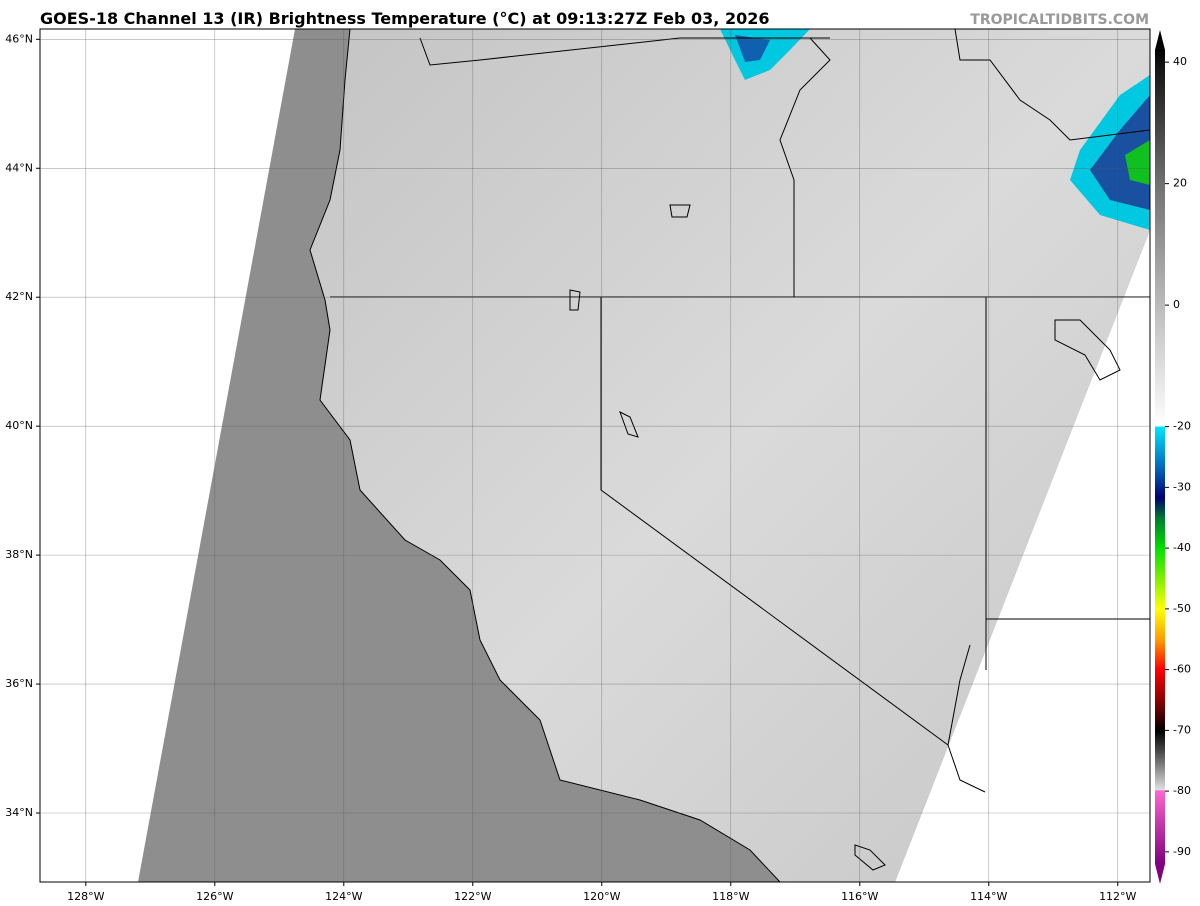  Describe the element at coordinates (1182, 426) in the screenshot. I see `colorbar-tick-label: -20` at that location.